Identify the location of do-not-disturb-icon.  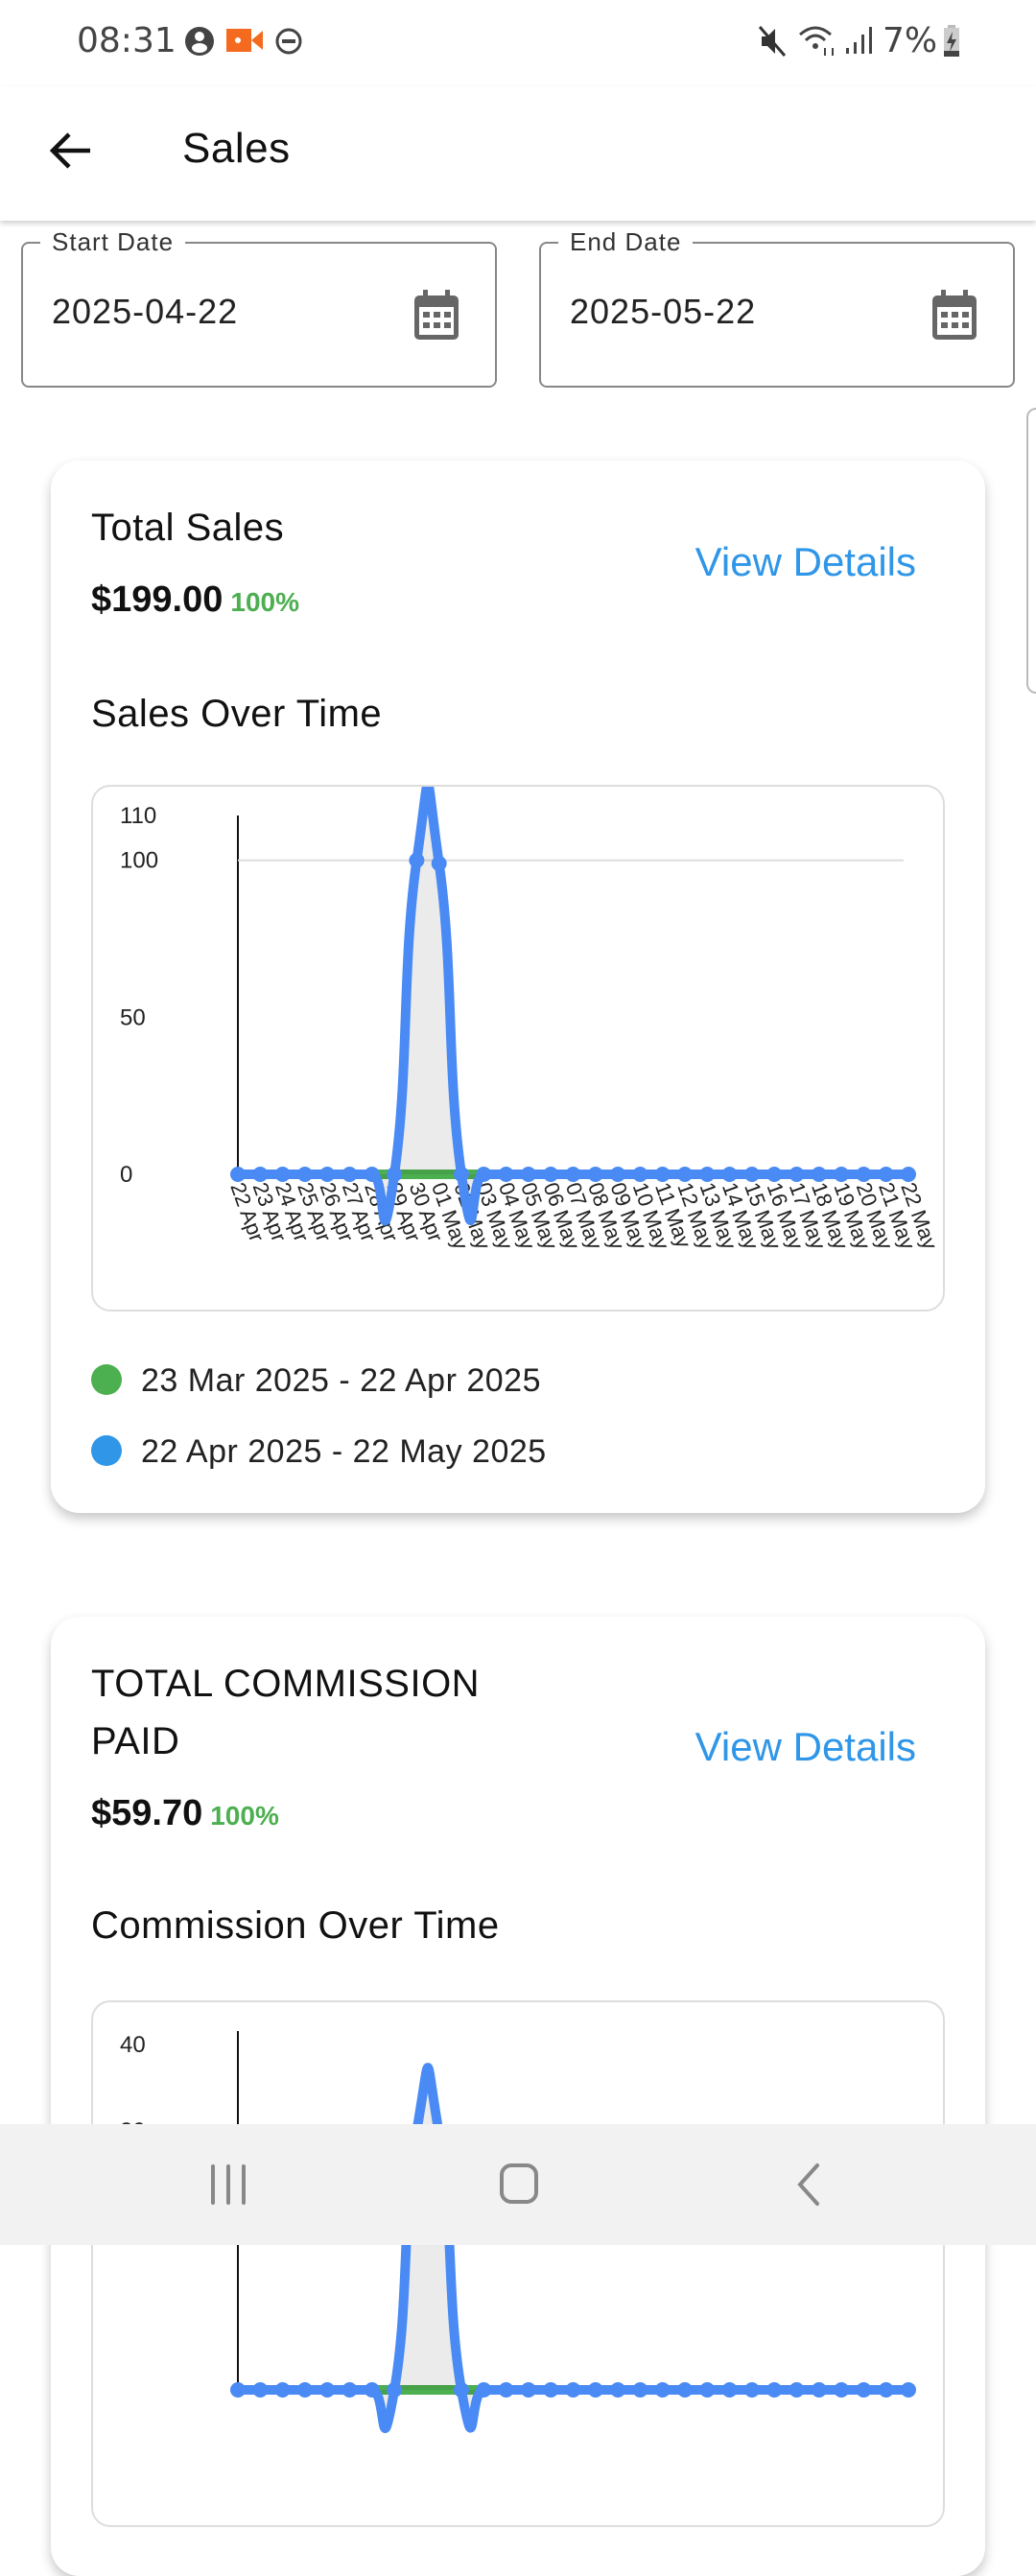
(288, 41).